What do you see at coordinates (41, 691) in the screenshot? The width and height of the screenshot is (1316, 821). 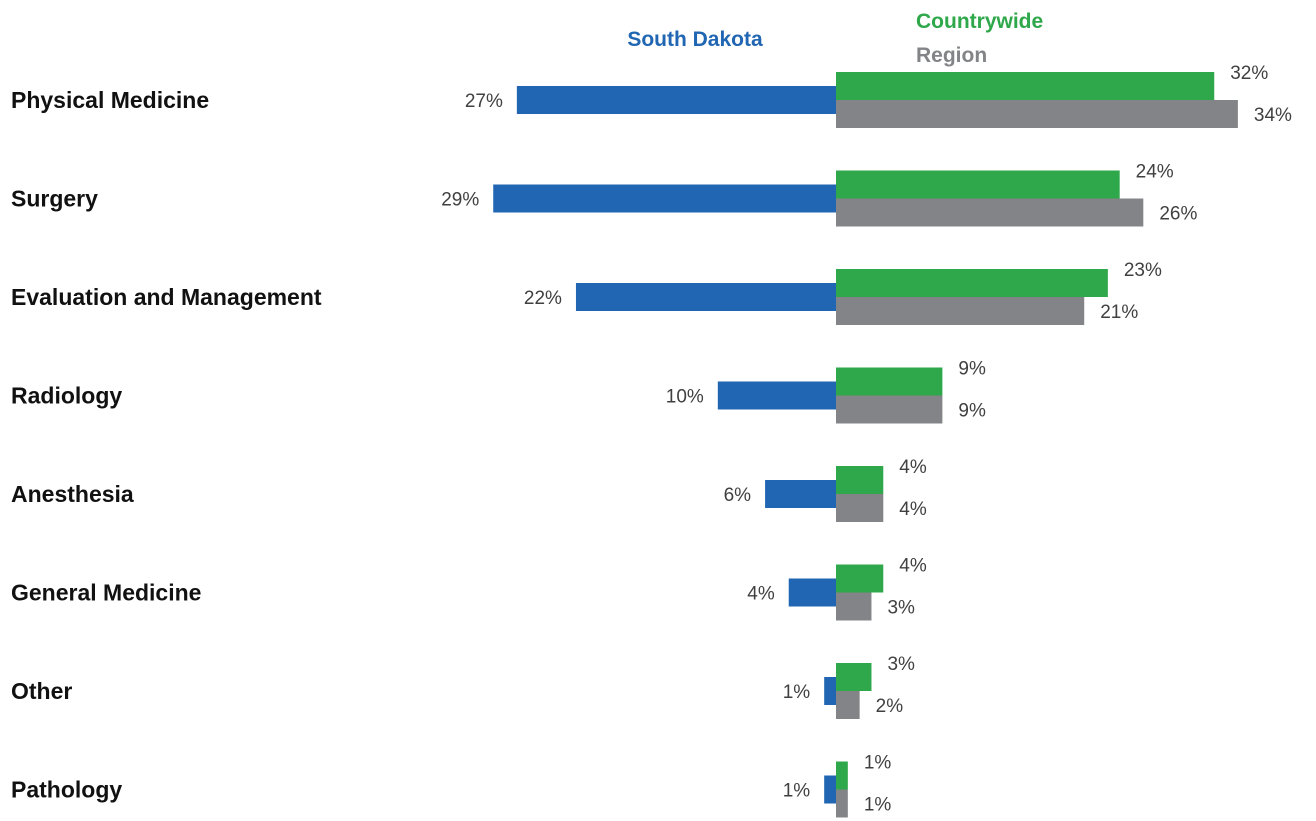 I see `category-label: Other` at bounding box center [41, 691].